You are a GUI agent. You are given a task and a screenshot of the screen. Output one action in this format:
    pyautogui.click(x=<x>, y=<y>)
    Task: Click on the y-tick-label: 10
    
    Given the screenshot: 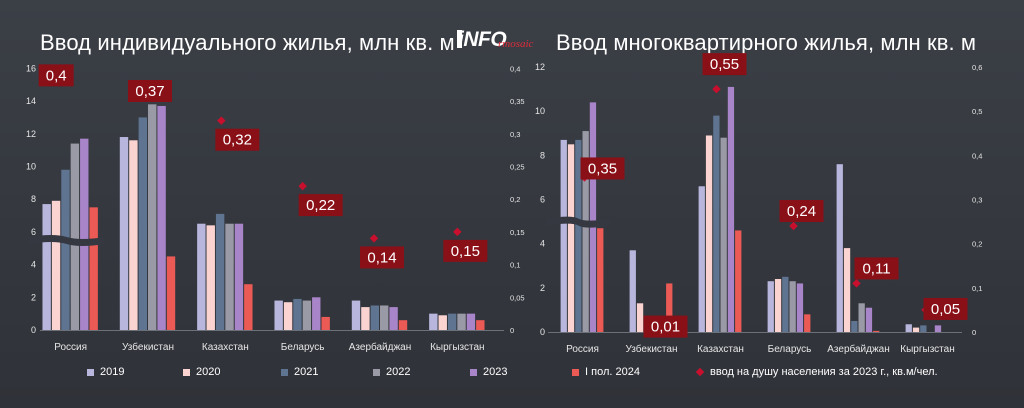 What is the action you would take?
    pyautogui.click(x=31, y=166)
    